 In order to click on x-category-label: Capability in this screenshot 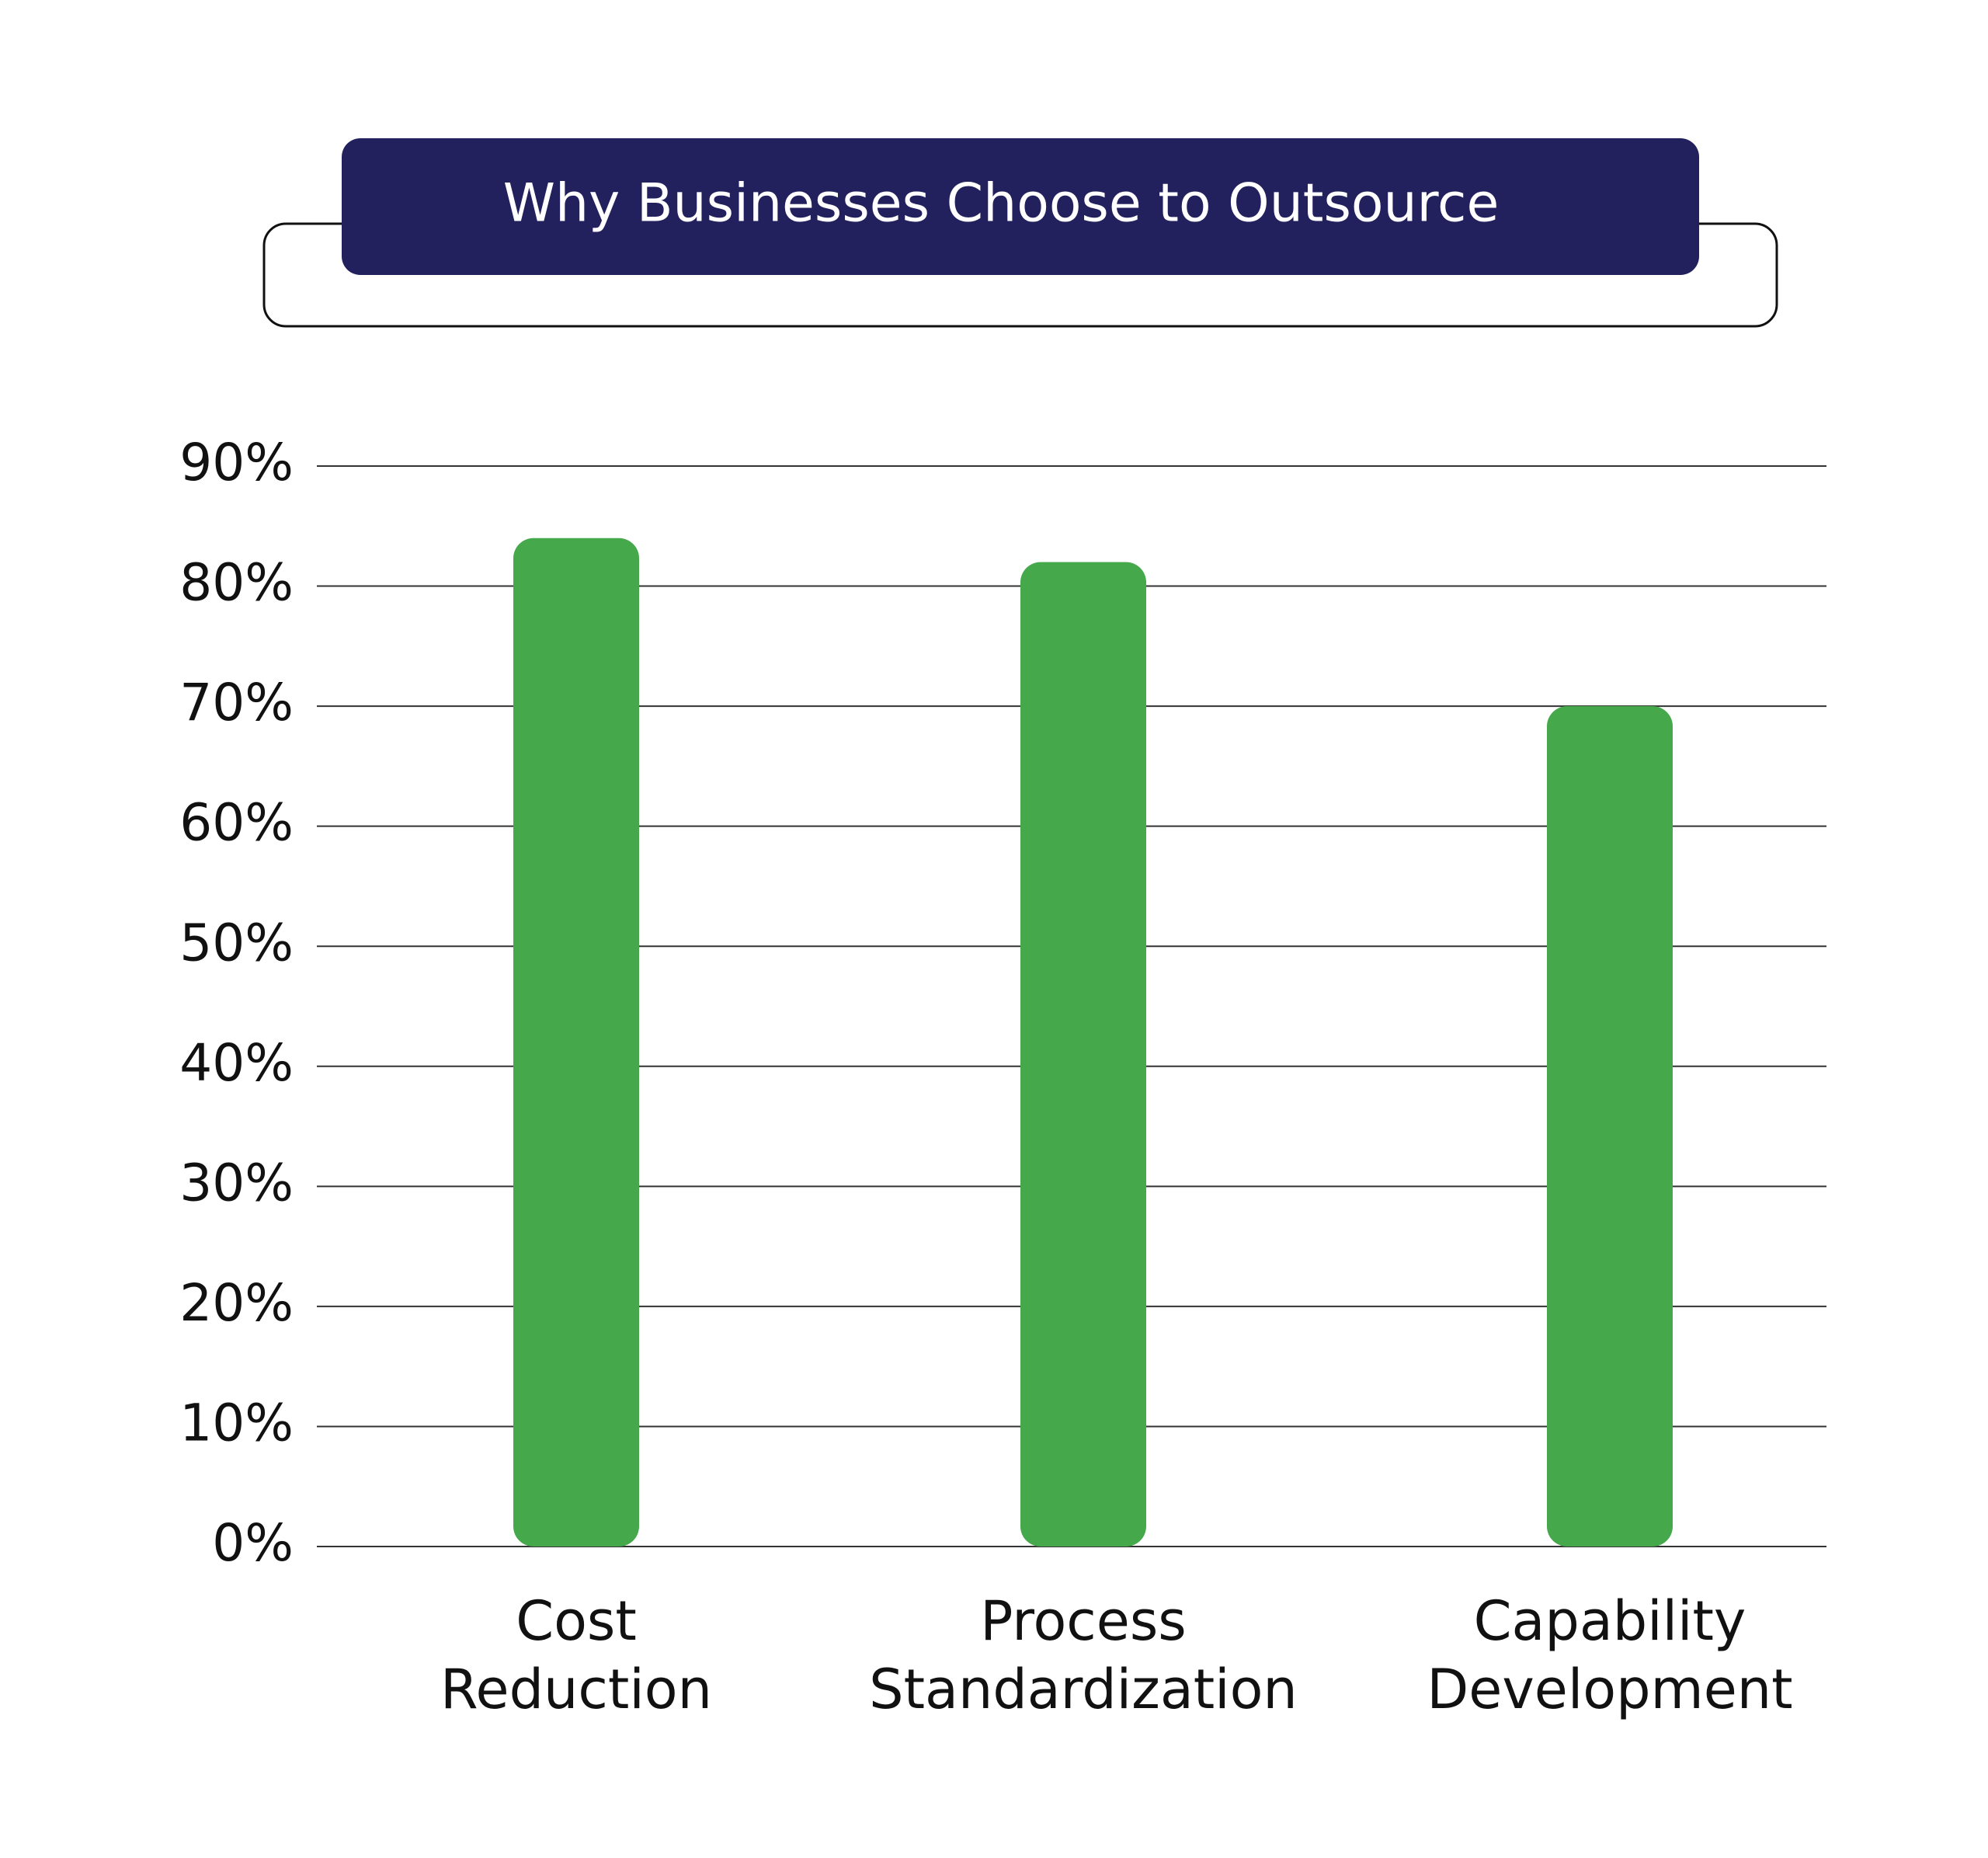, I will do `click(1610, 1621)`.